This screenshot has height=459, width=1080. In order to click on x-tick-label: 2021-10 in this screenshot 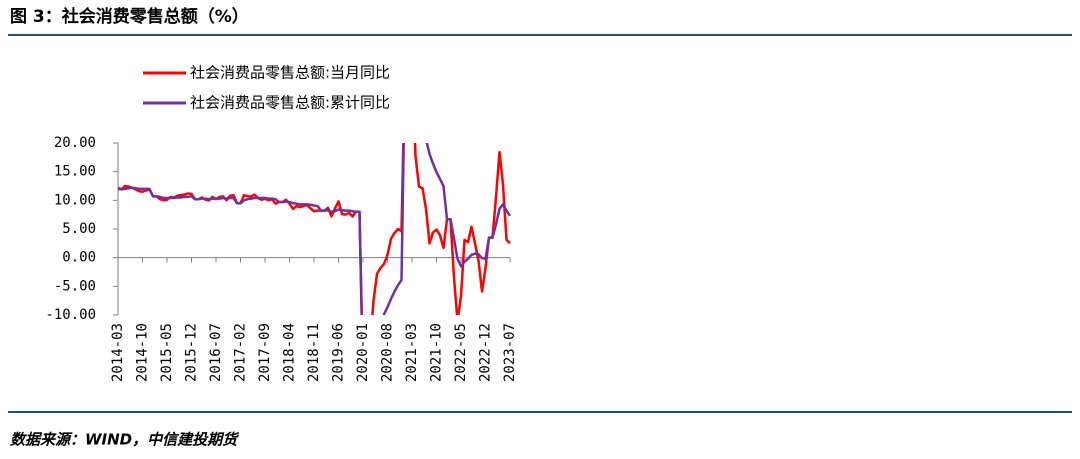, I will do `click(437, 352)`.